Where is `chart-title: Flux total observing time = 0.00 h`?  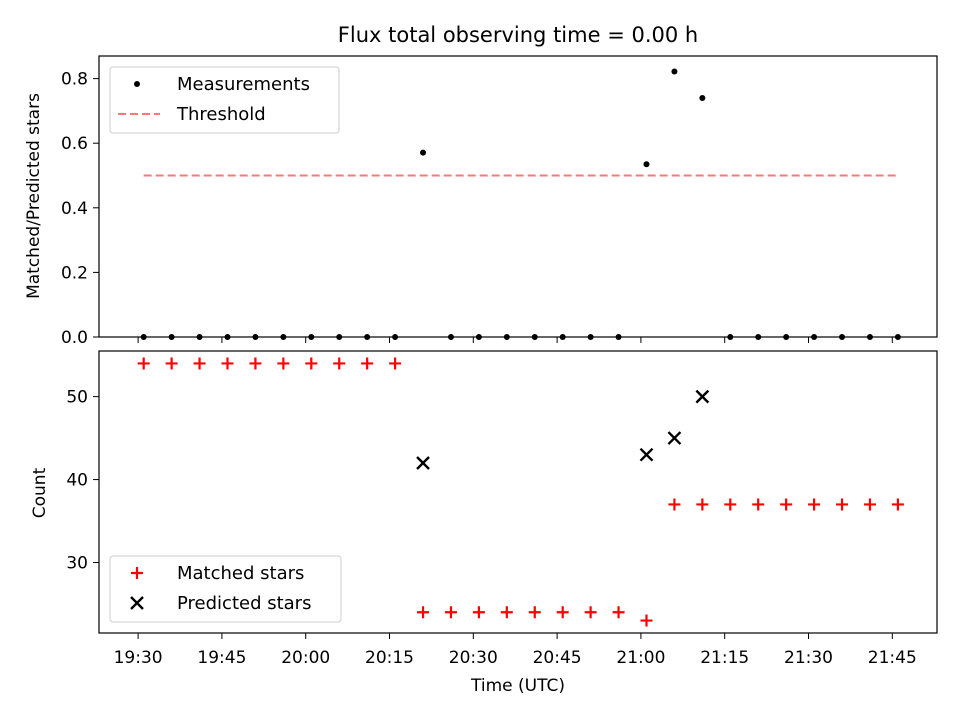 chart-title: Flux total observing time = 0.00 h is located at coordinates (518, 35).